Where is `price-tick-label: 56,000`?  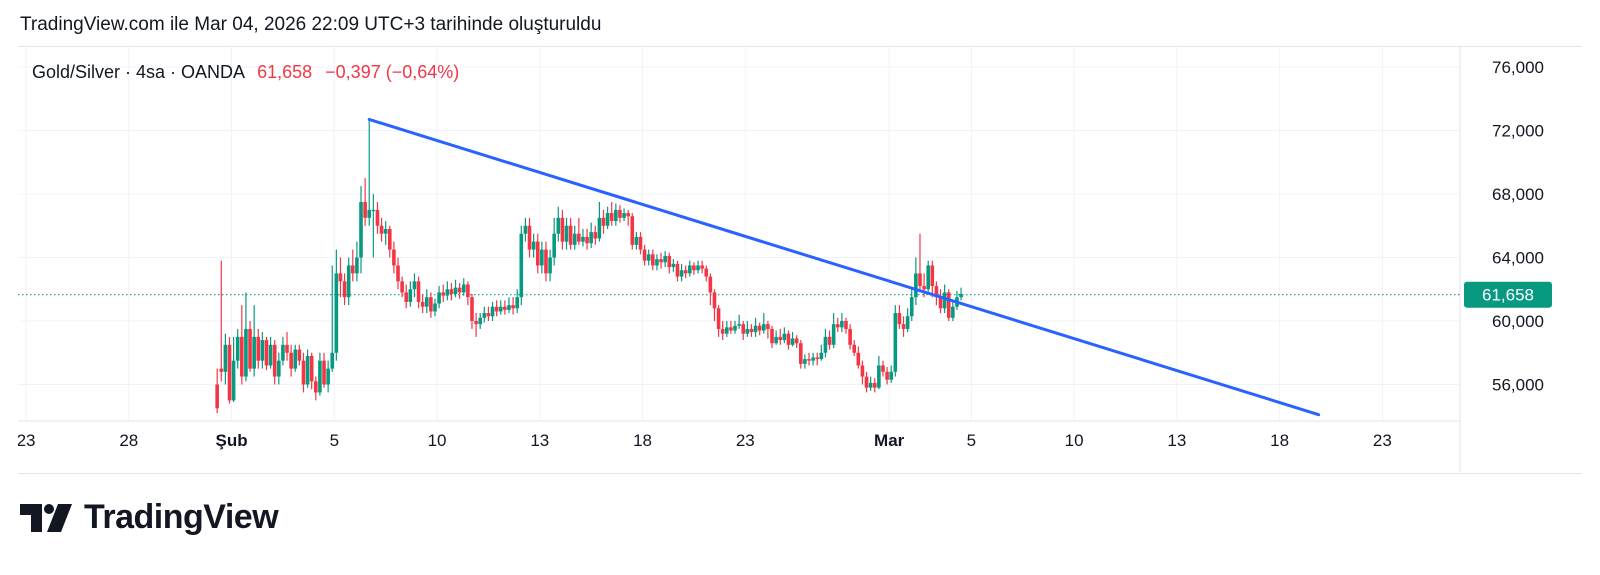 price-tick-label: 56,000 is located at coordinates (1518, 384).